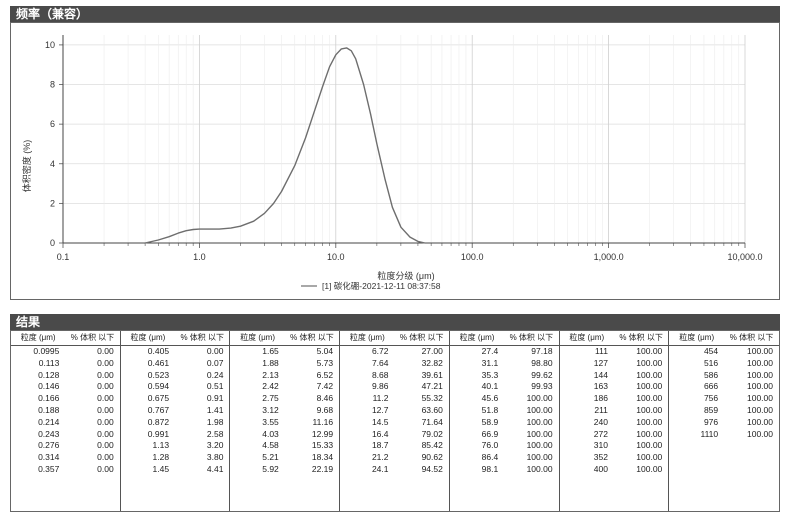  I want to click on particle-size-cell: 8.68, so click(380, 374).